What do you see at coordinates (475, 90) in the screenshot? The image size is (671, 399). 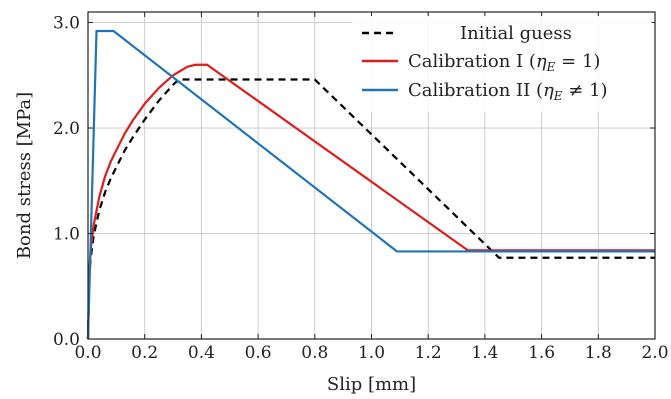 I see `legend-label-calibration-2-prefix: Calibration II (` at bounding box center [475, 90].